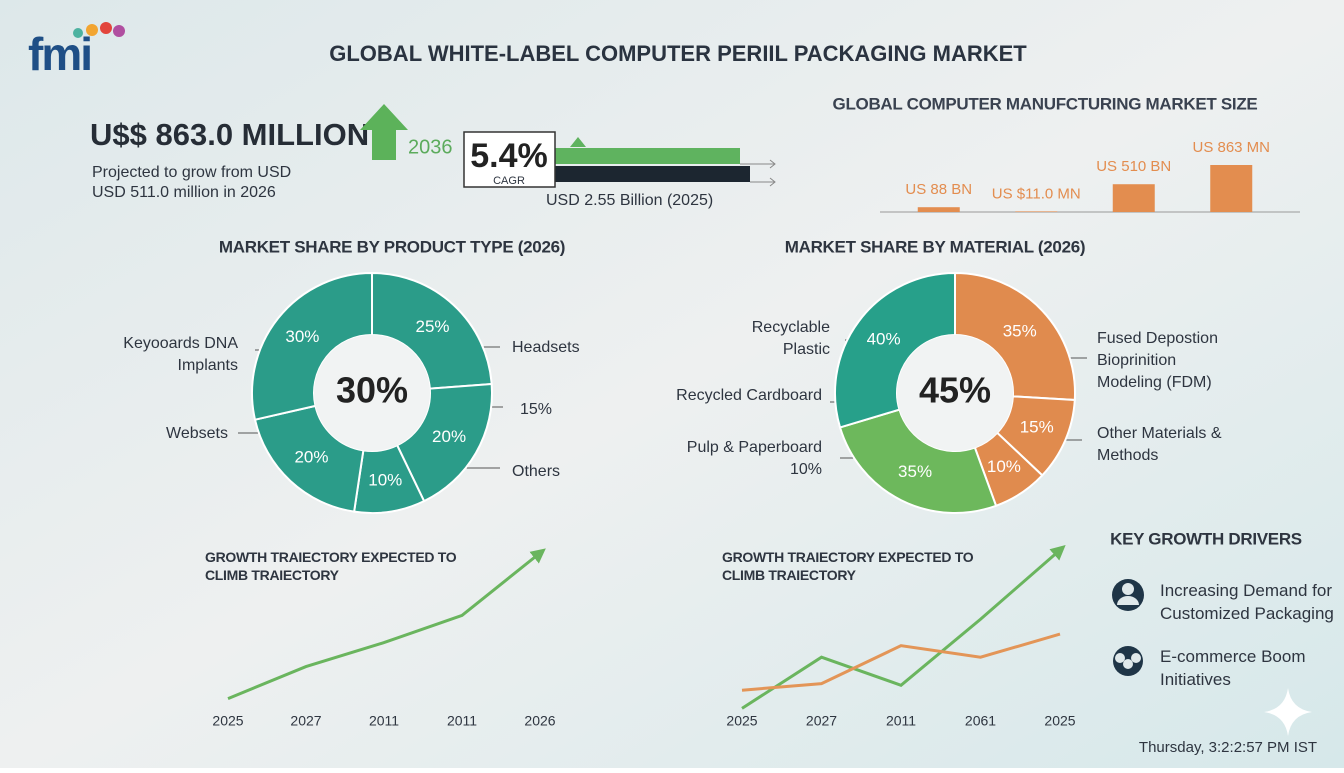  What do you see at coordinates (1037, 427) in the screenshot?
I see `slice-label: 15%` at bounding box center [1037, 427].